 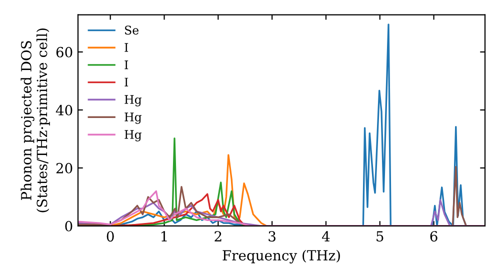 I want to click on x-tick-label: 5, so click(x=380, y=236).